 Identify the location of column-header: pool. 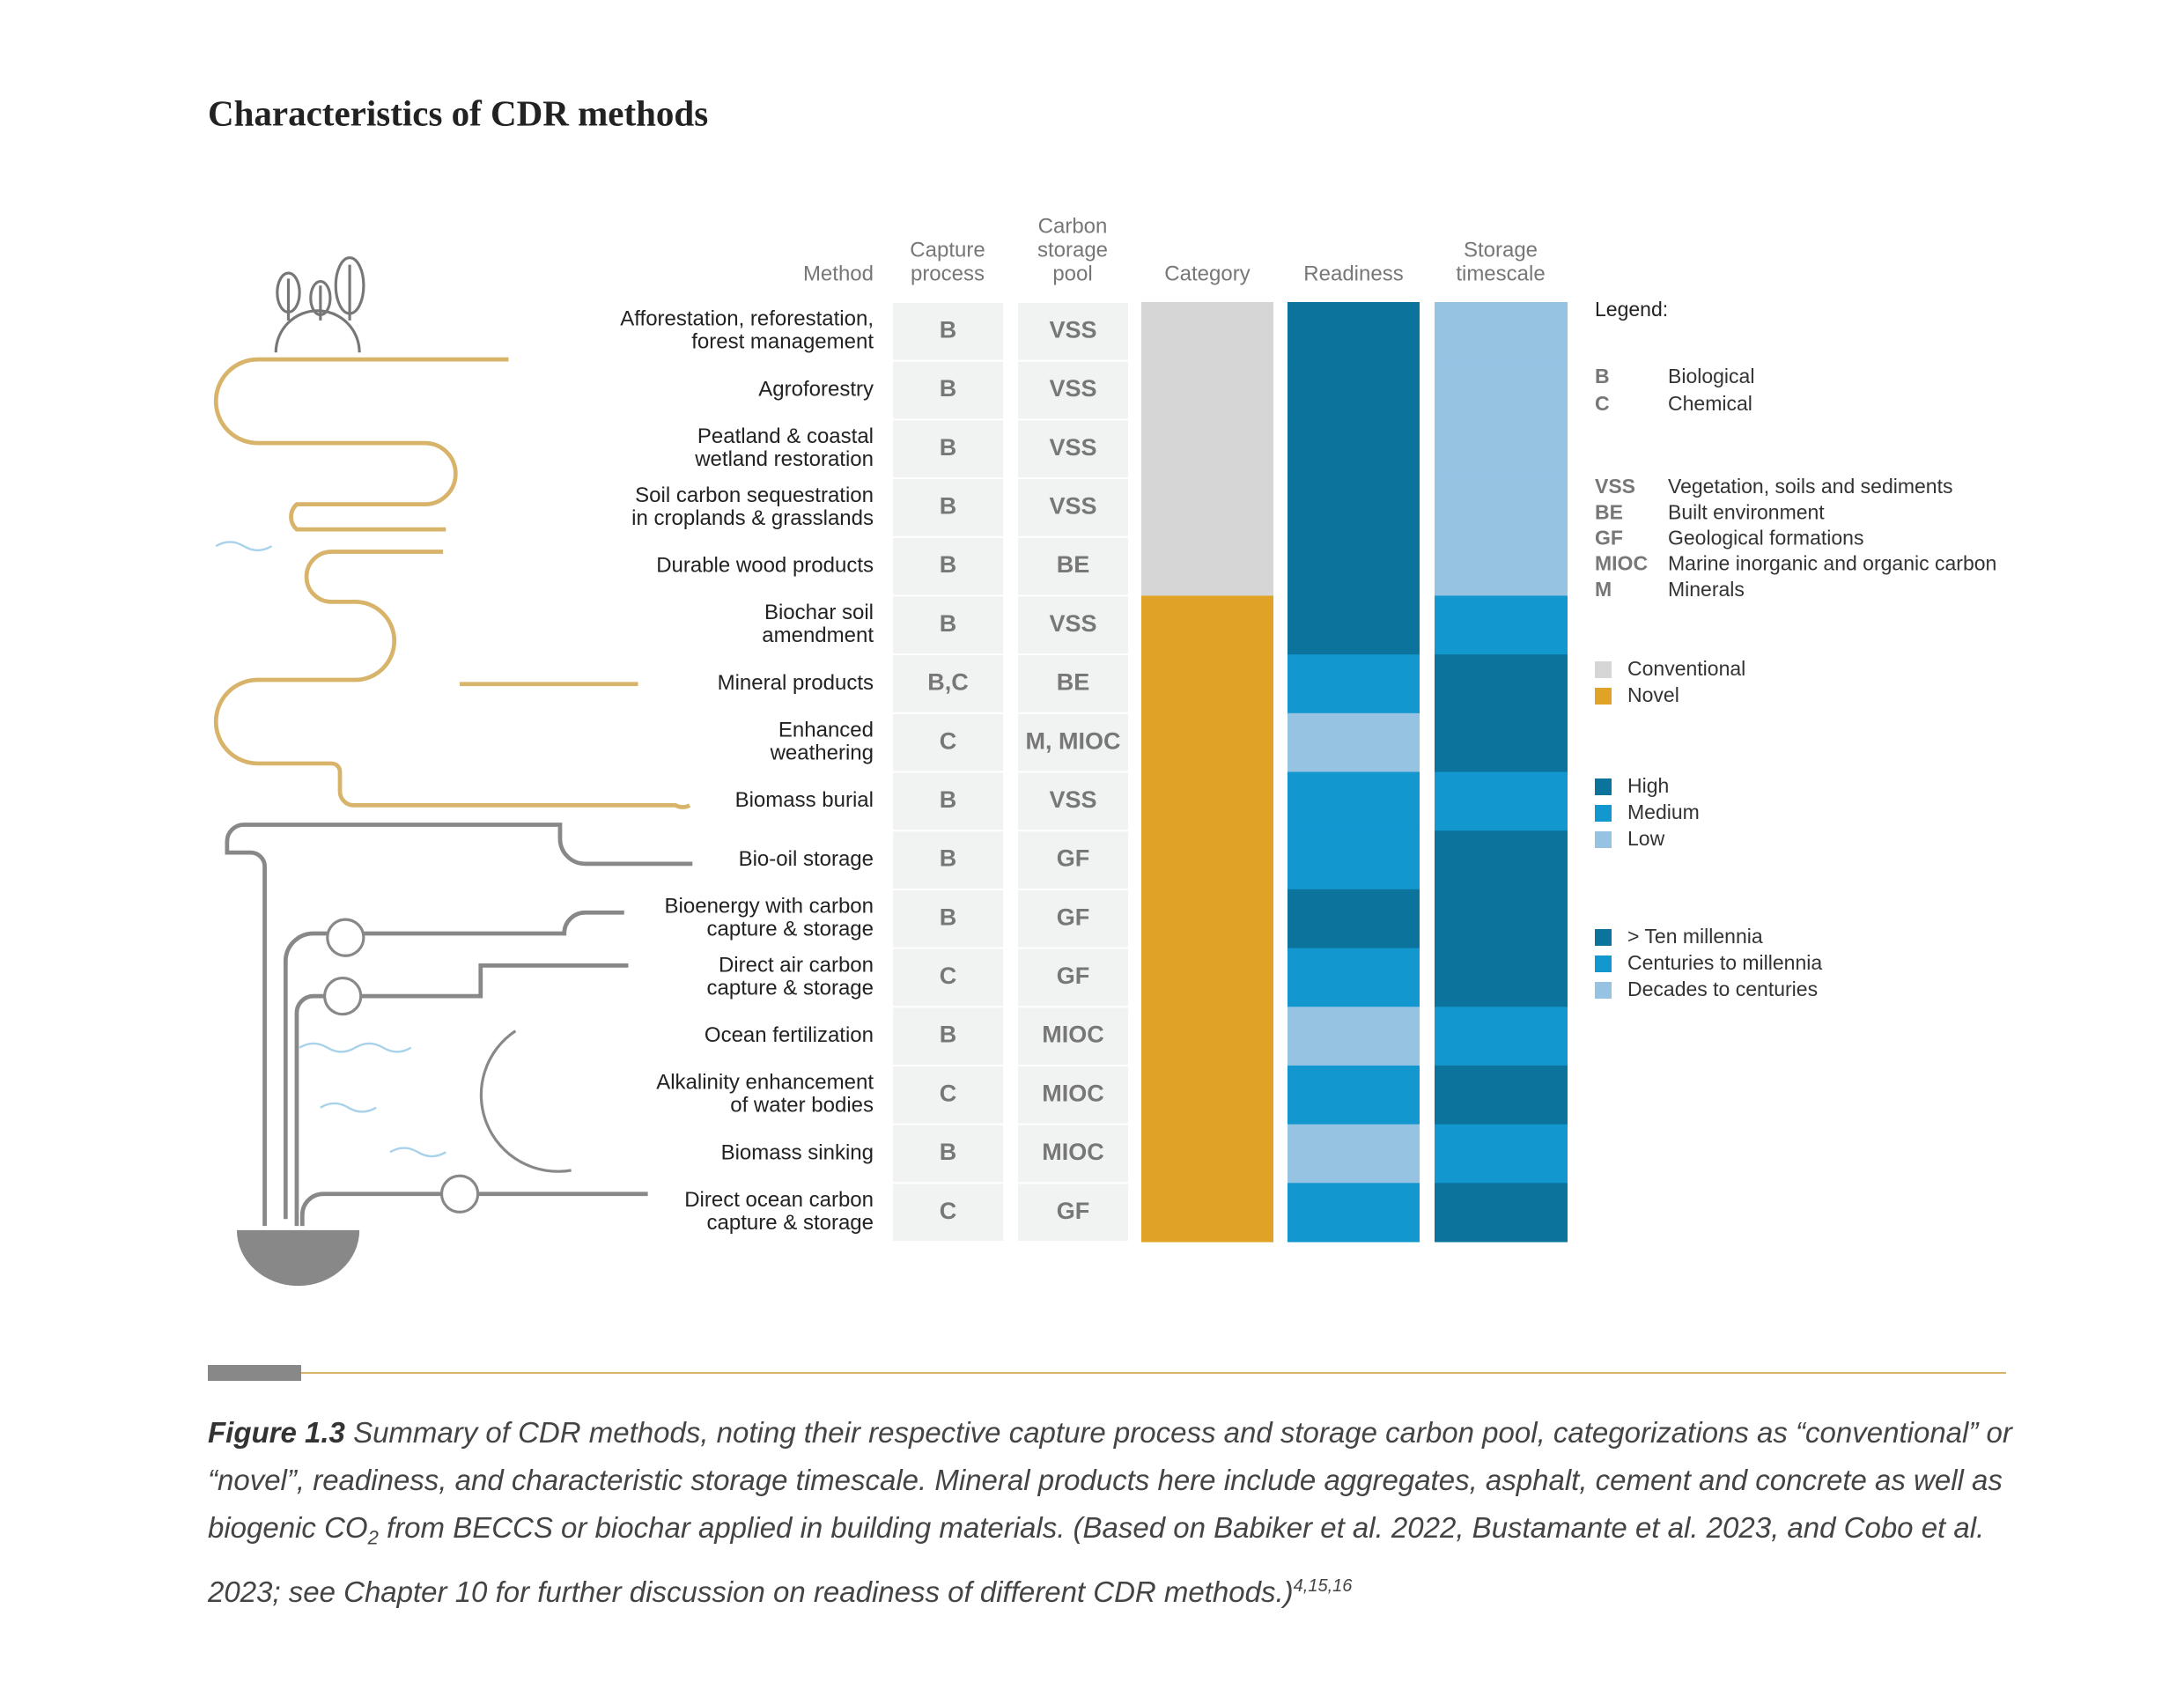
(1072, 273).